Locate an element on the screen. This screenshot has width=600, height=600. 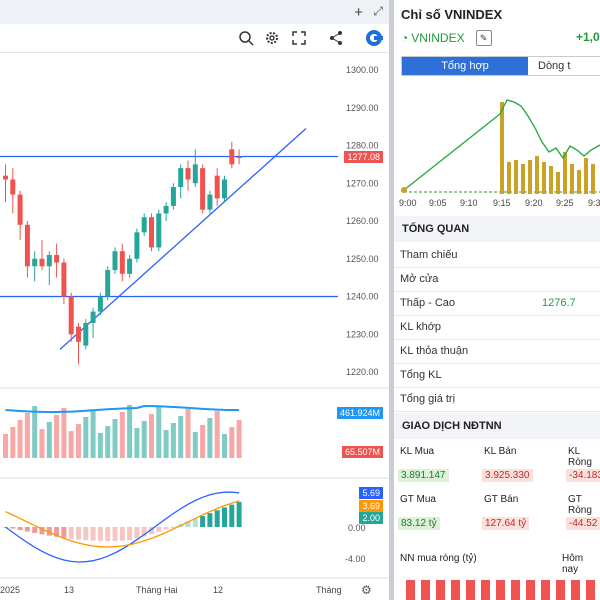
chart-toolbar is located at coordinates (194, 38).